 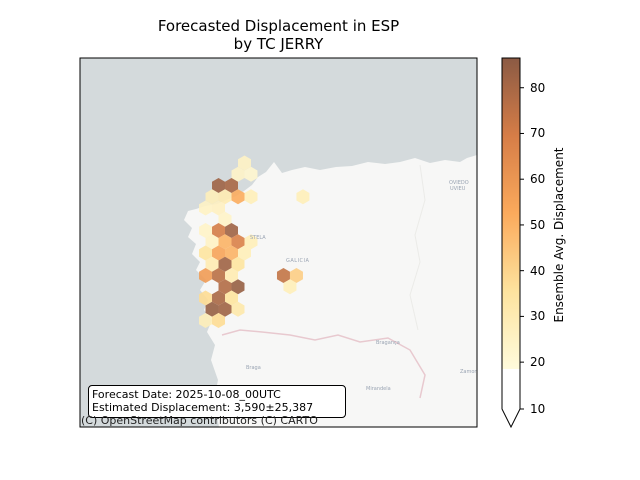 I want to click on colorbar-tick-label: 80, so click(x=538, y=87).